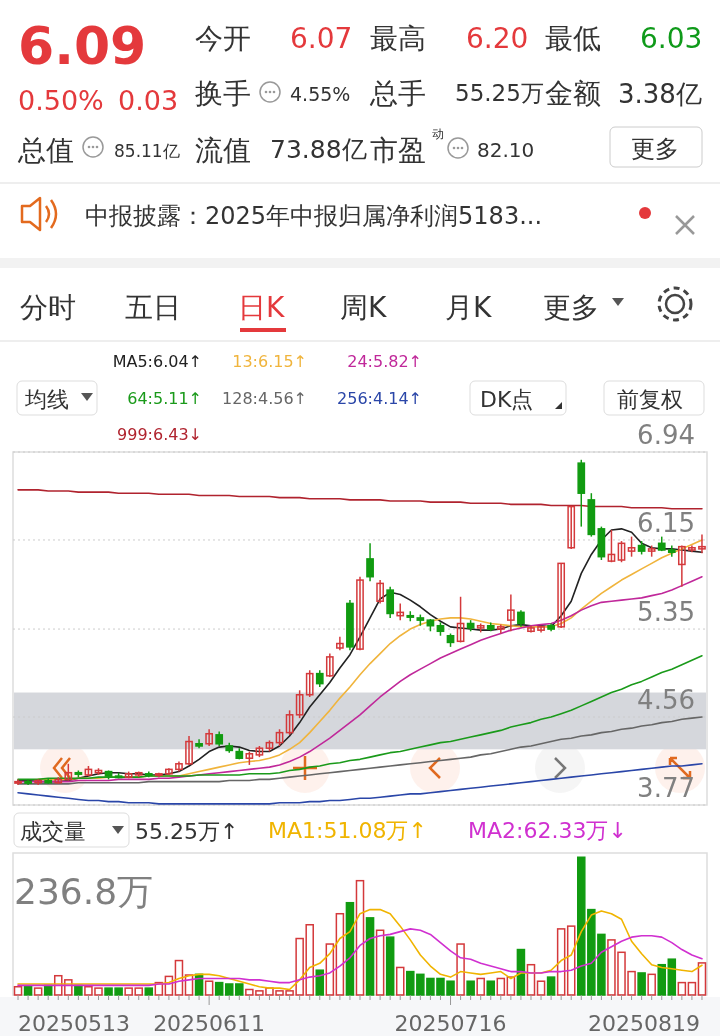 The image size is (720, 1036). I want to click on text: 6.09, so click(82, 46).